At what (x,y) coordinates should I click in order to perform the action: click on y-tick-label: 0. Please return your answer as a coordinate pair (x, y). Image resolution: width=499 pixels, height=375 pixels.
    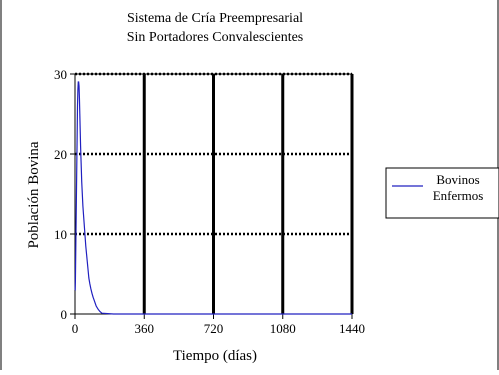
    Looking at the image, I should click on (64, 314).